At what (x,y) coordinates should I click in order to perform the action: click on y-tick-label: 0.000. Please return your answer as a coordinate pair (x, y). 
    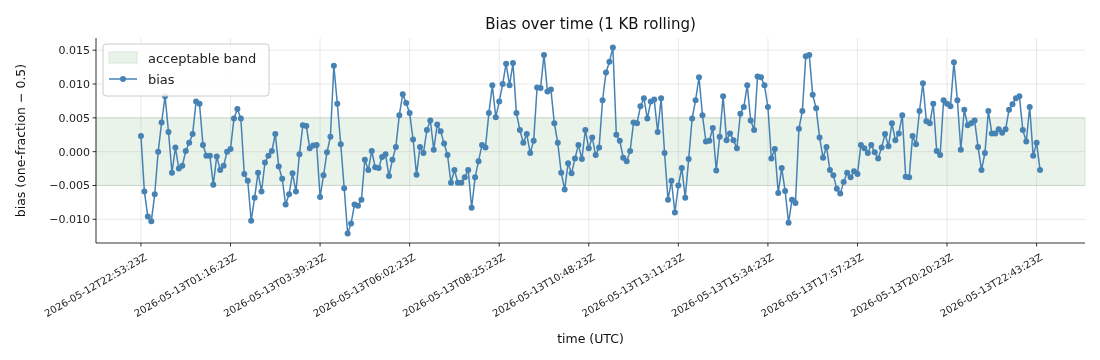
    Looking at the image, I should click on (74, 152).